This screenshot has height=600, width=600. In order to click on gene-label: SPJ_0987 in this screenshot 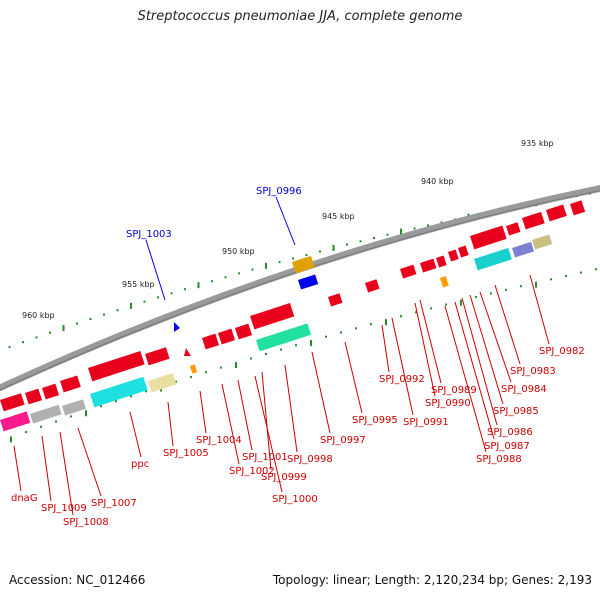, I will do `click(507, 446)`.